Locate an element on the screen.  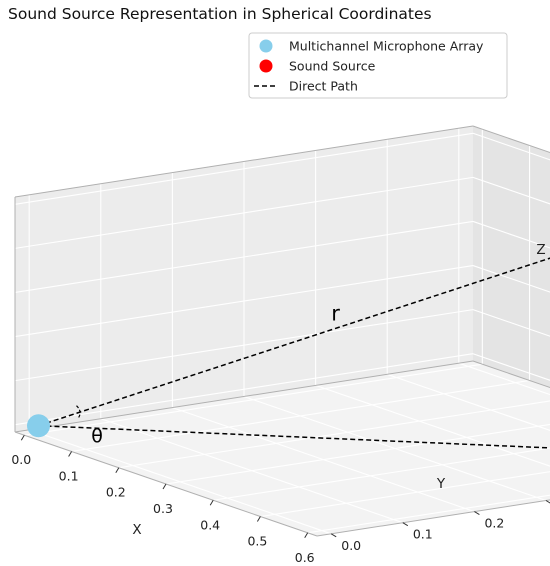
back-pane-floor-edge is located at coordinates (511, 374).